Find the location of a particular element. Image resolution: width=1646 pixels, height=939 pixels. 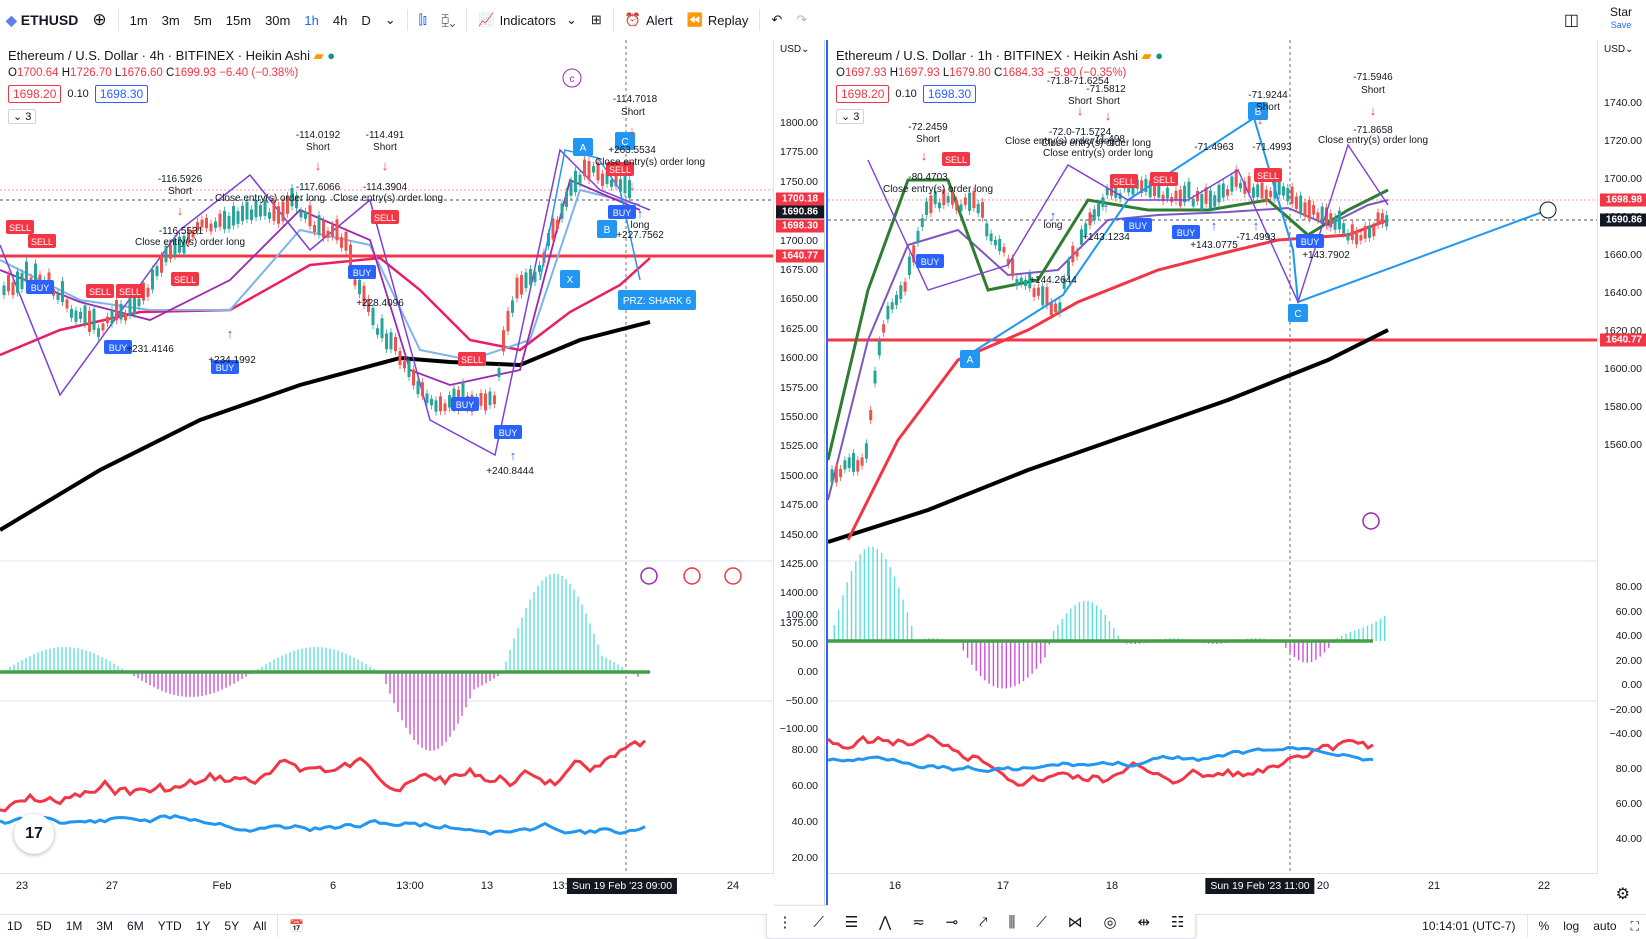

interval-1h: 1h is located at coordinates (311, 20).